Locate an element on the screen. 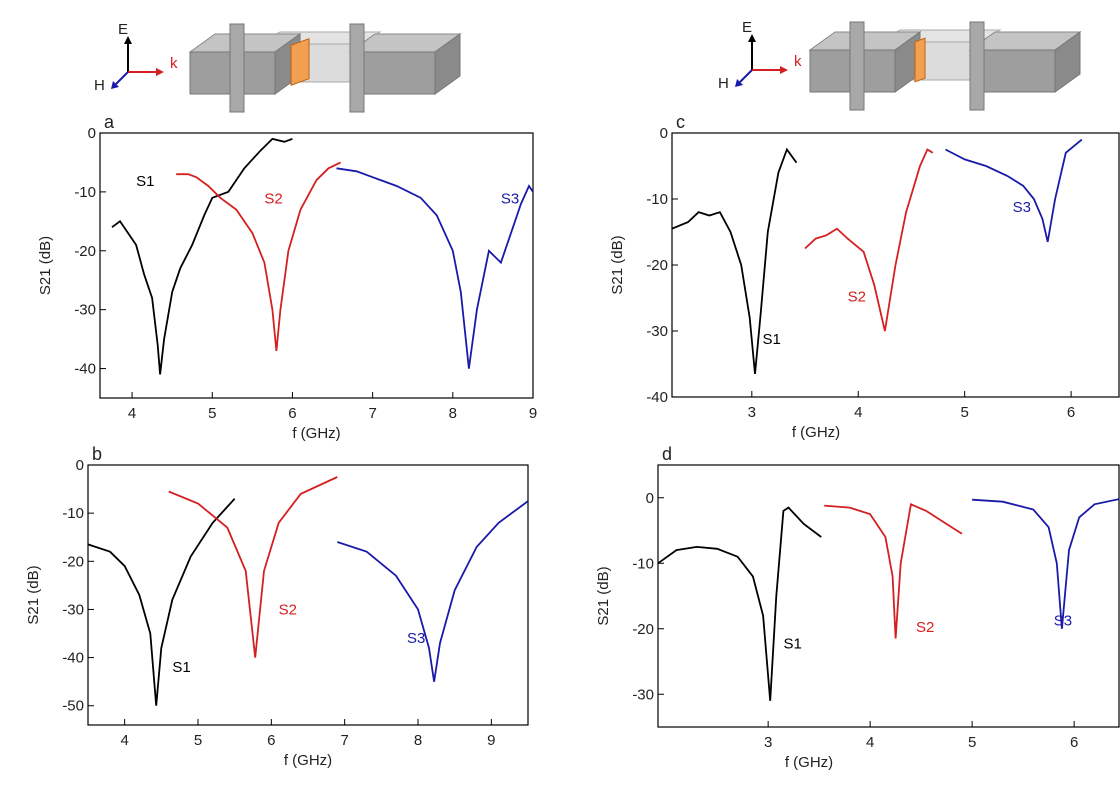  panel-label: d is located at coordinates (667, 454).